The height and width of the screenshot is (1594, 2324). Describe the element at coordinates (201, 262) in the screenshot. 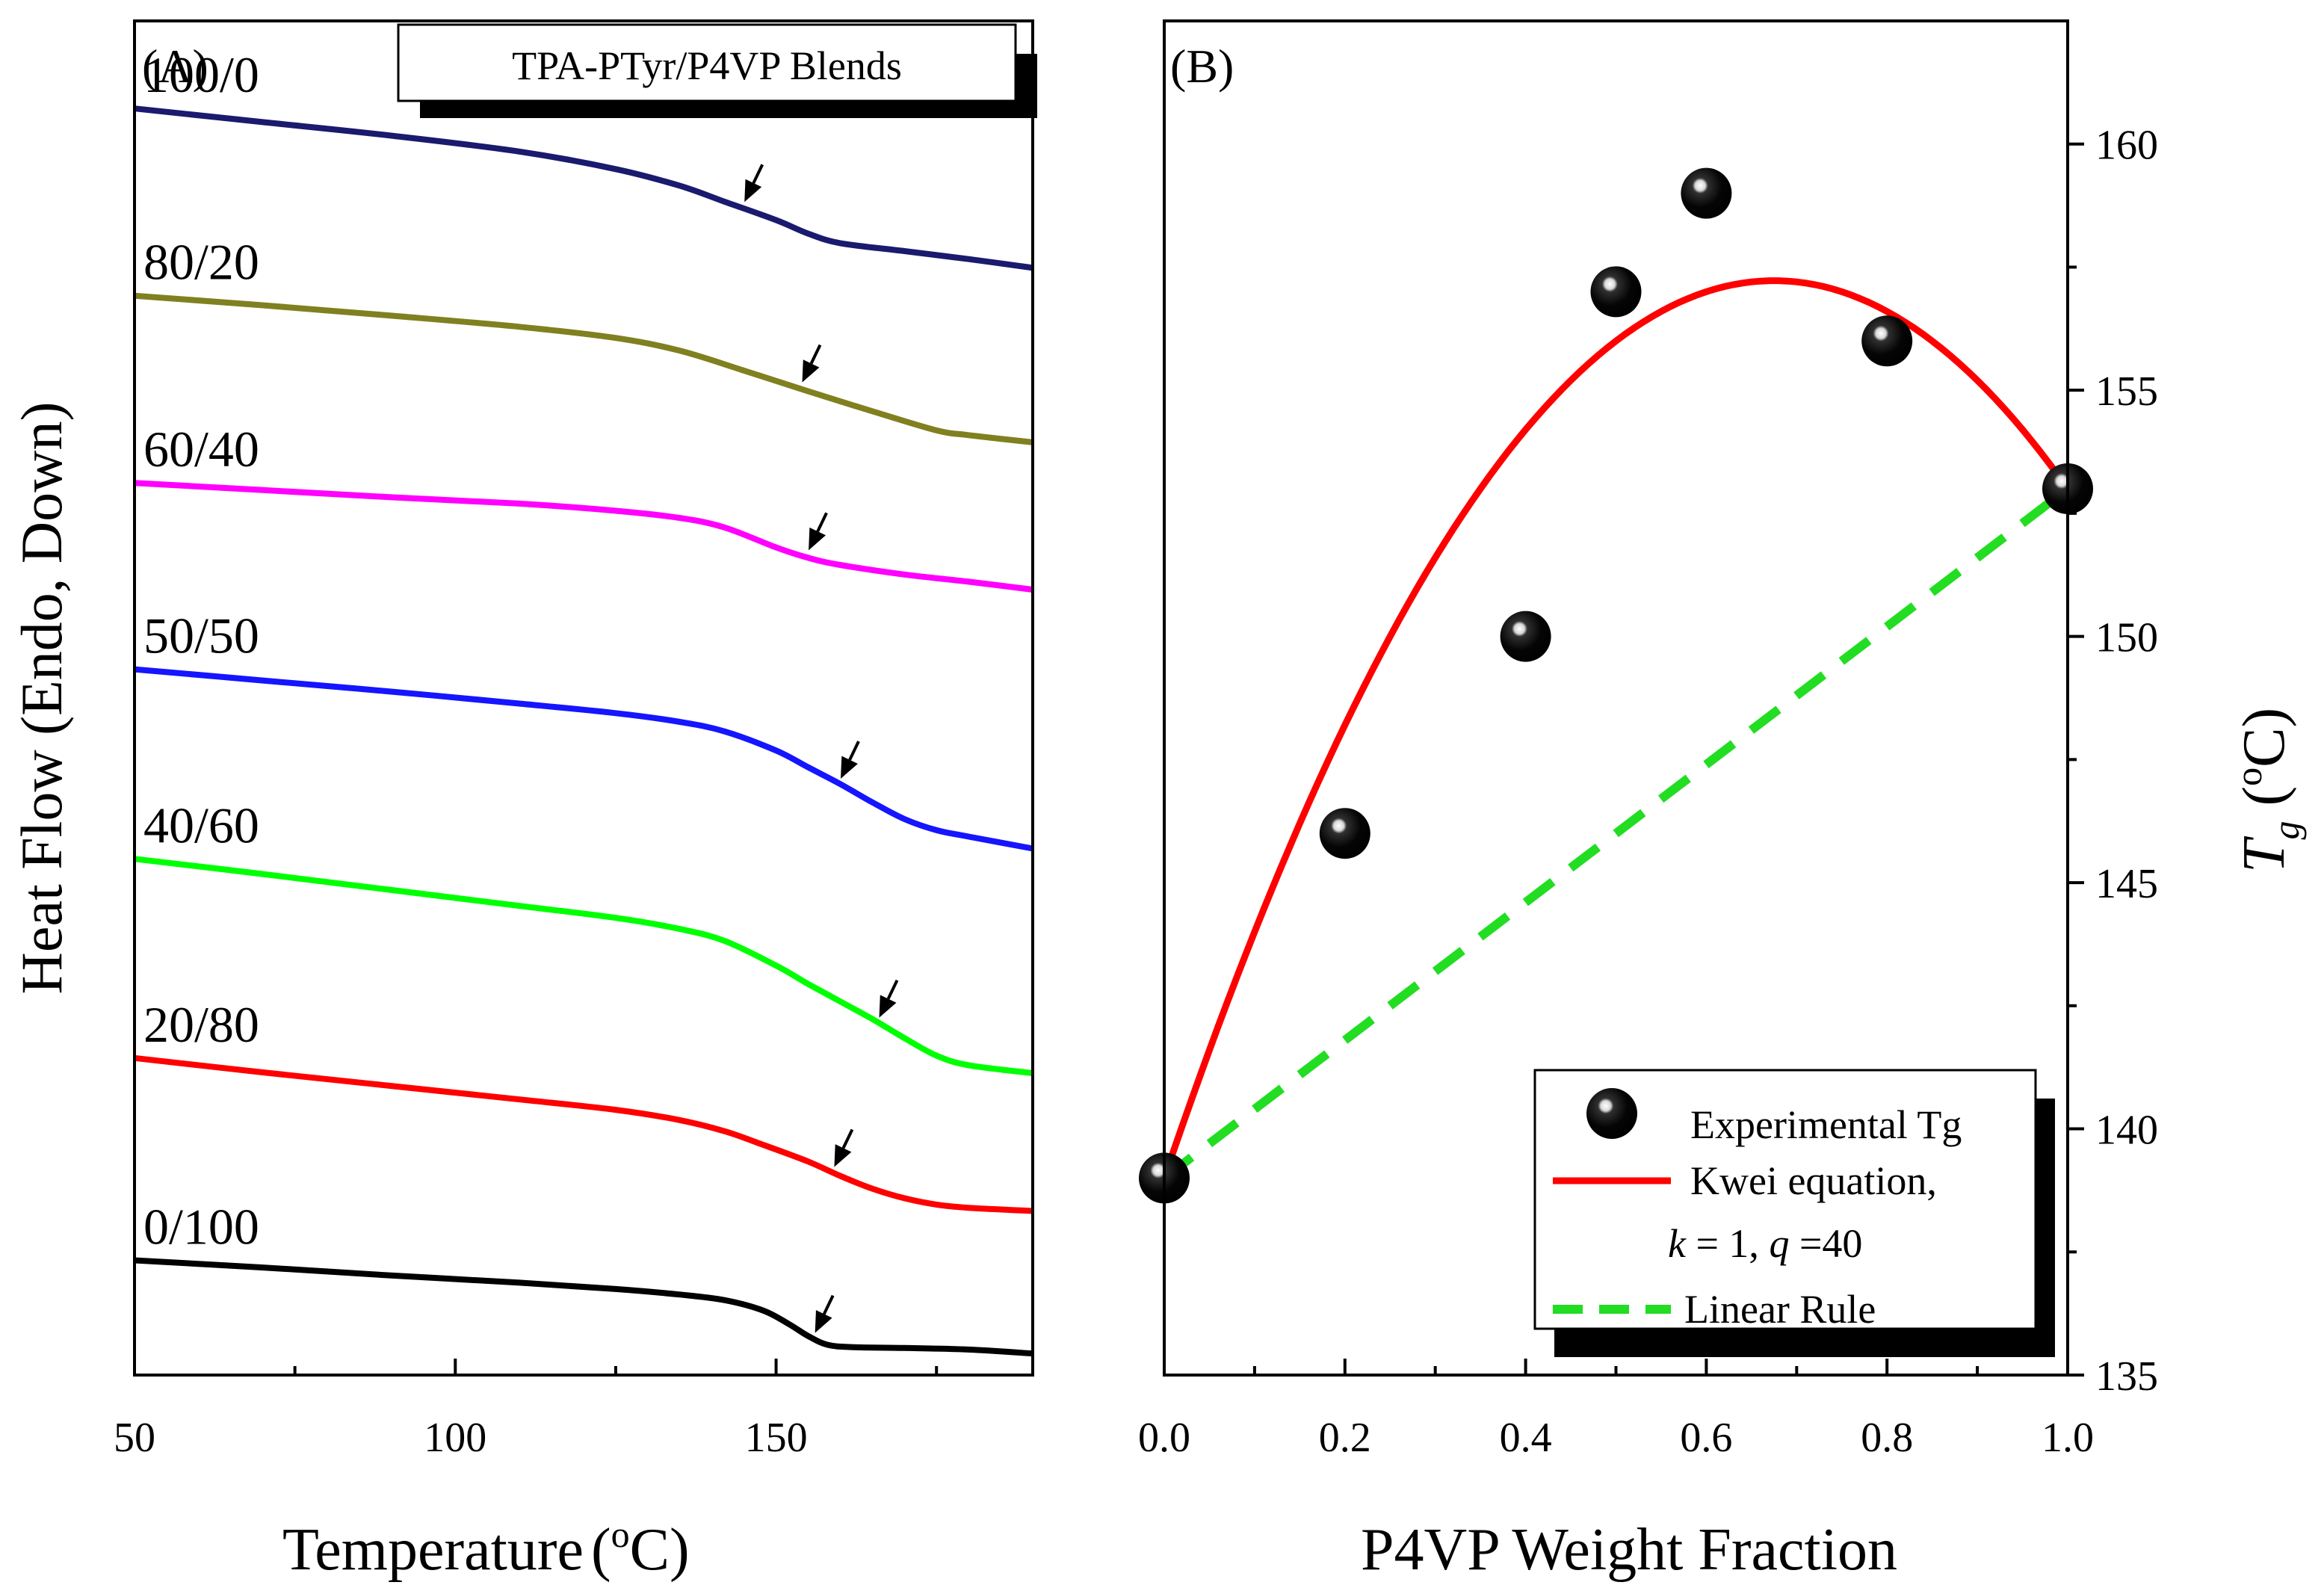

I see `blend-label-1: 80/20` at that location.